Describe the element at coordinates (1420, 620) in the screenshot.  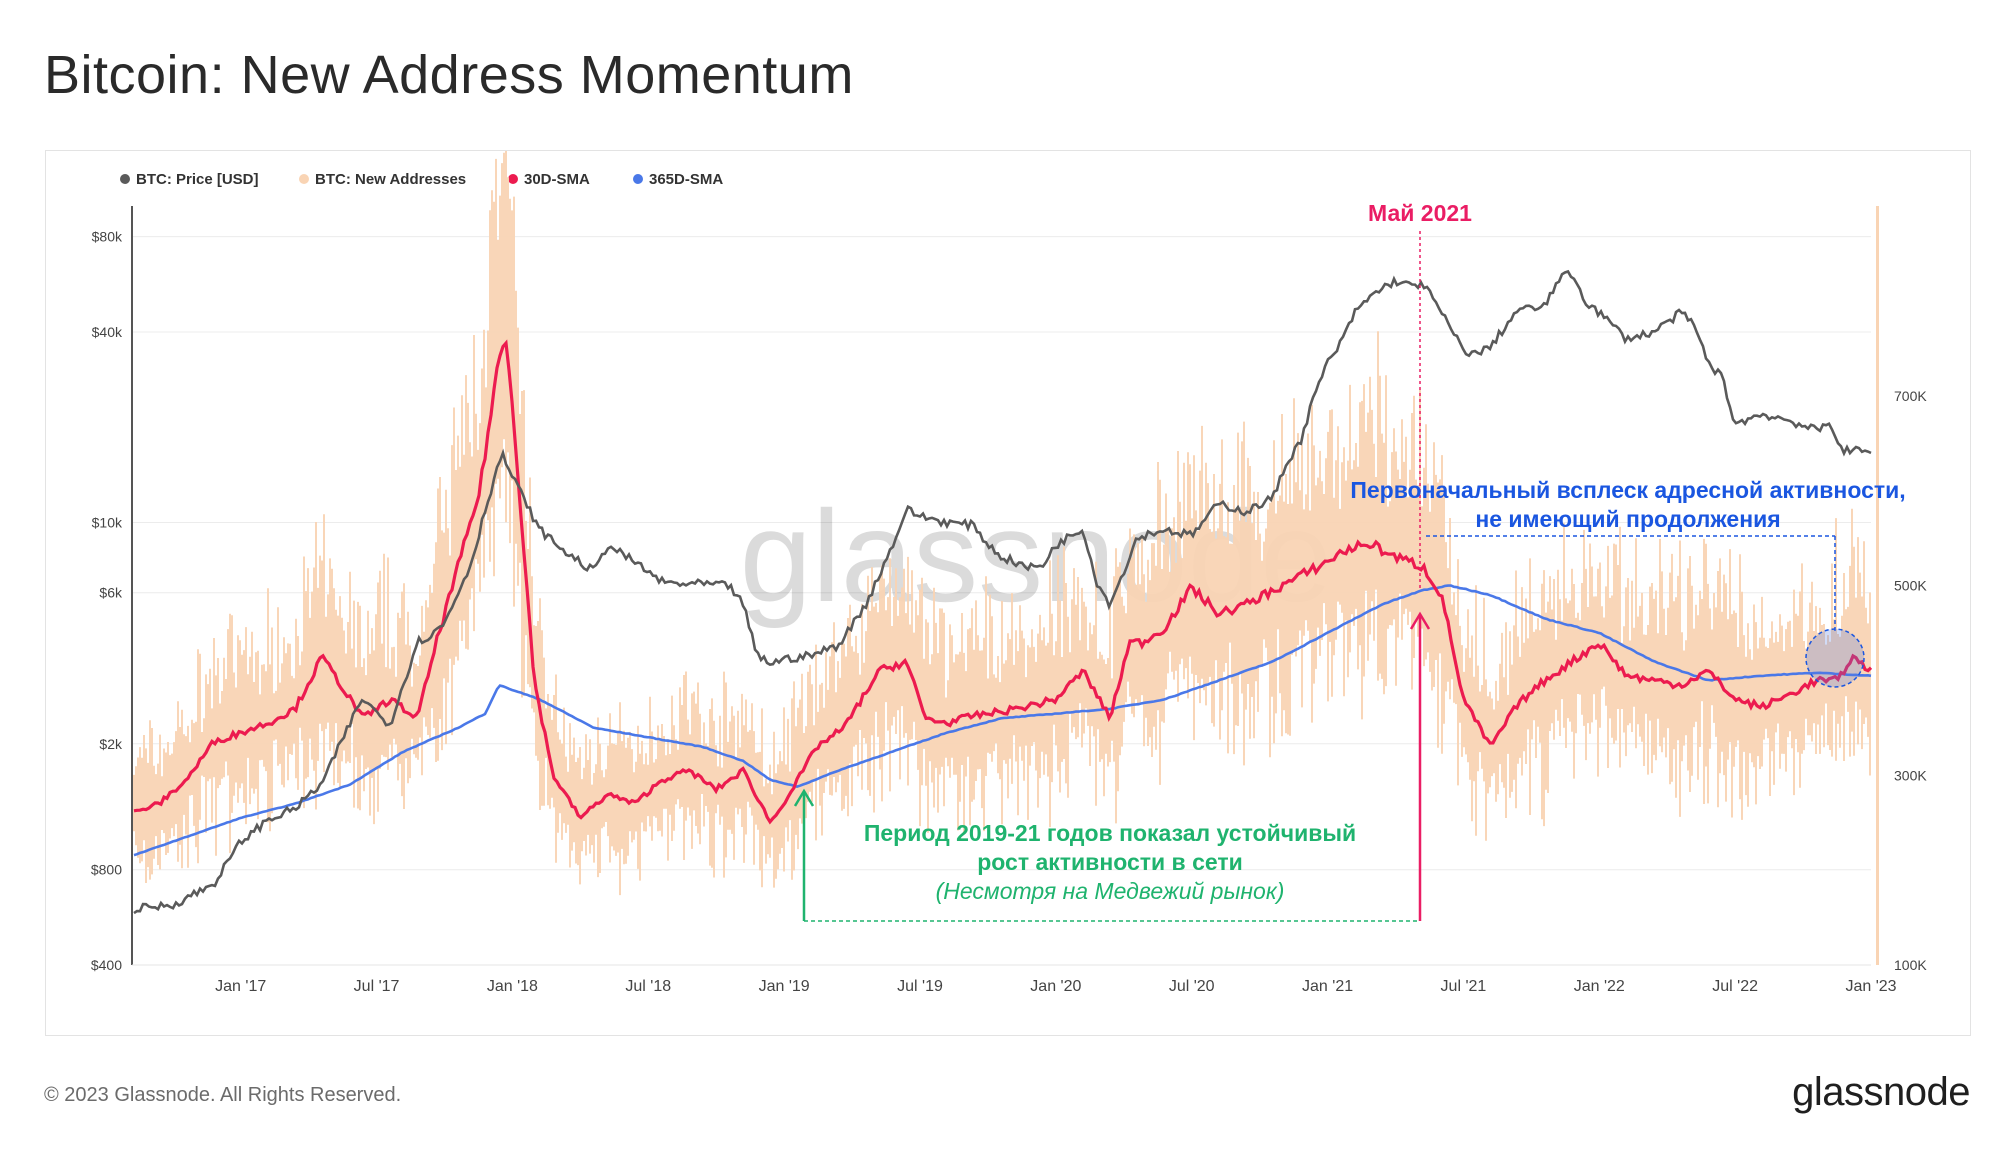
I see `may-2021-arrowhead` at that location.